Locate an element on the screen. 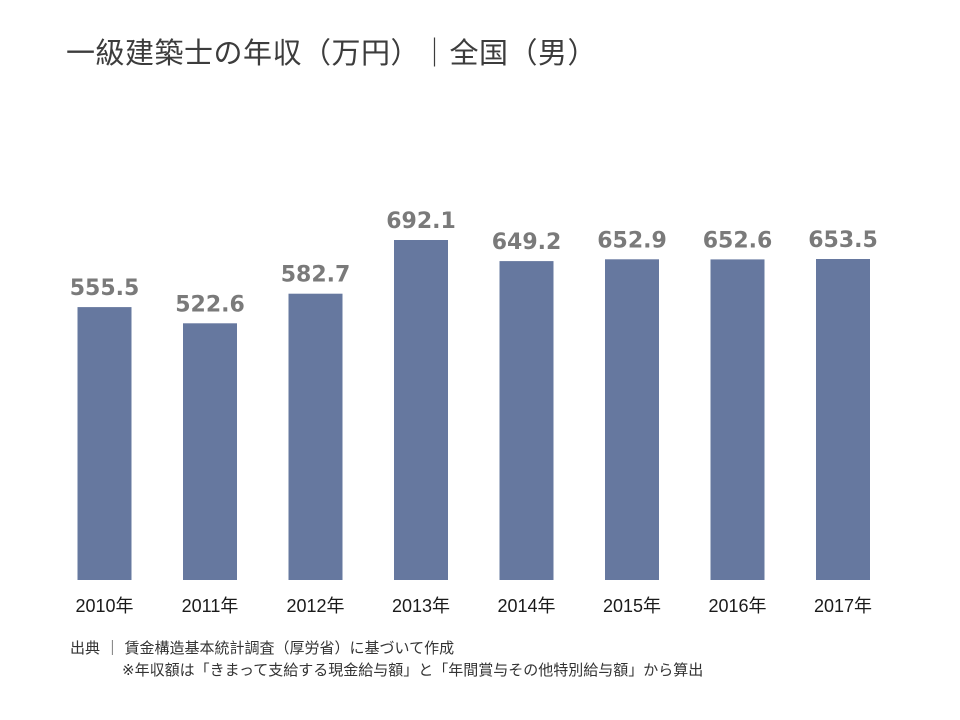 The image size is (960, 720). bar-2012年 is located at coordinates (315, 436).